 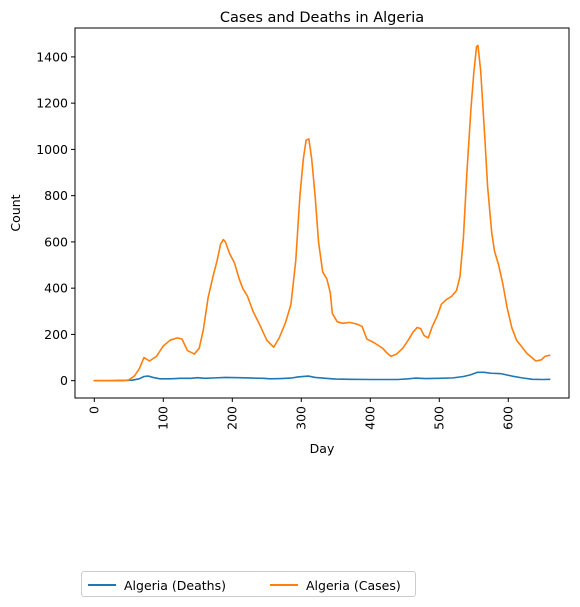 I want to click on legend-item-deaths: Algeria (Deaths), so click(x=157, y=585).